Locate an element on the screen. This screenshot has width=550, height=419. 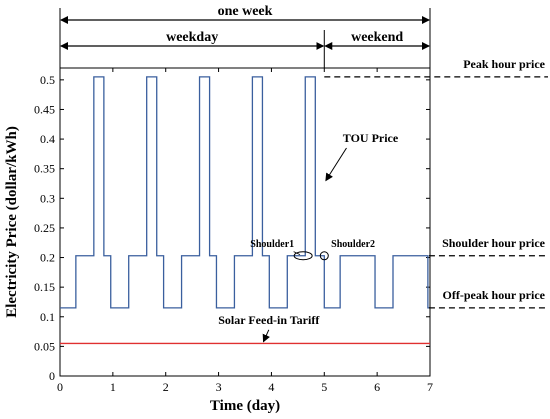
annotation-shoulder2-ellipse is located at coordinates (324, 256).